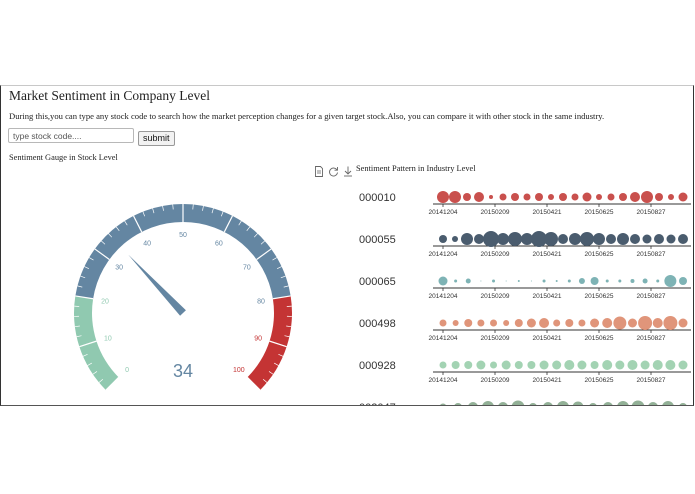  I want to click on gauge-tick-label: 40, so click(147, 244).